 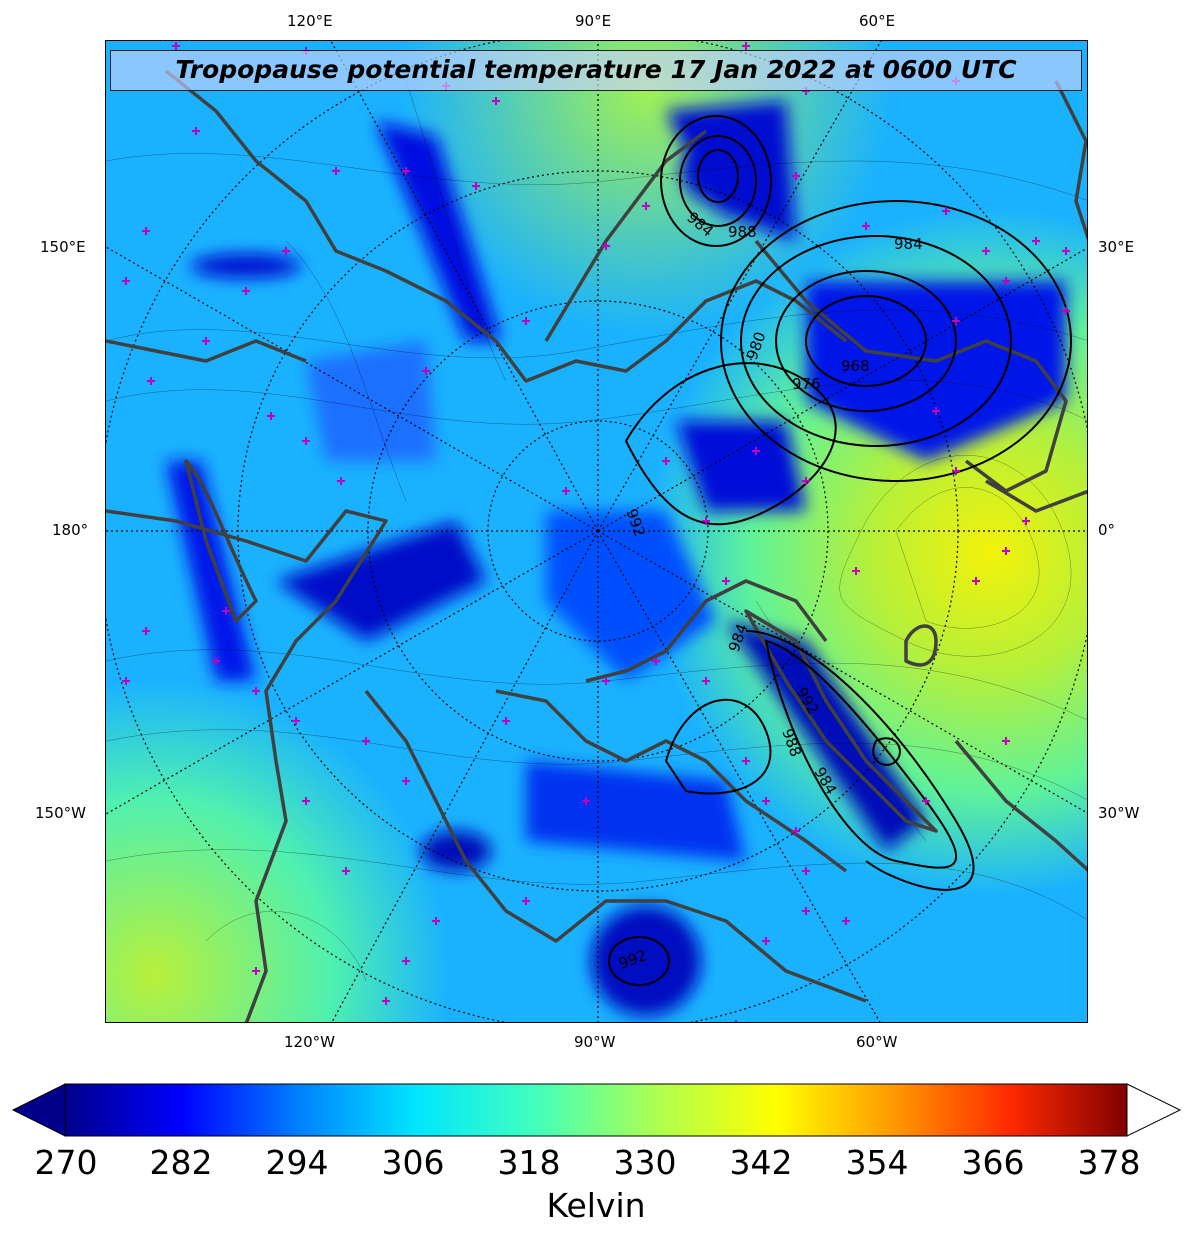 What do you see at coordinates (413, 1162) in the screenshot?
I see `colorbar-tick: 306` at bounding box center [413, 1162].